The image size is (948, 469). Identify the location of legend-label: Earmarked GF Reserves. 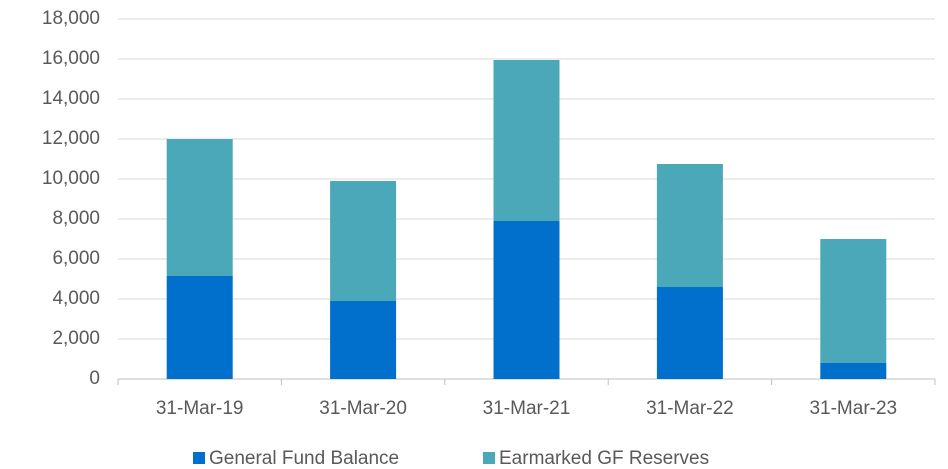
(604, 458).